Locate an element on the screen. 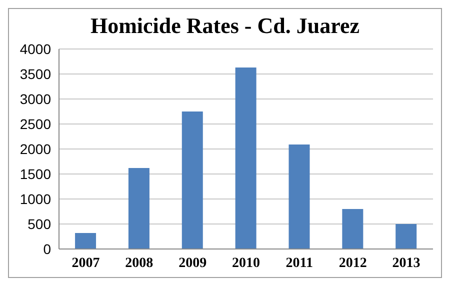 The width and height of the screenshot is (450, 285). y-tick-label: 1000 is located at coordinates (36, 198).